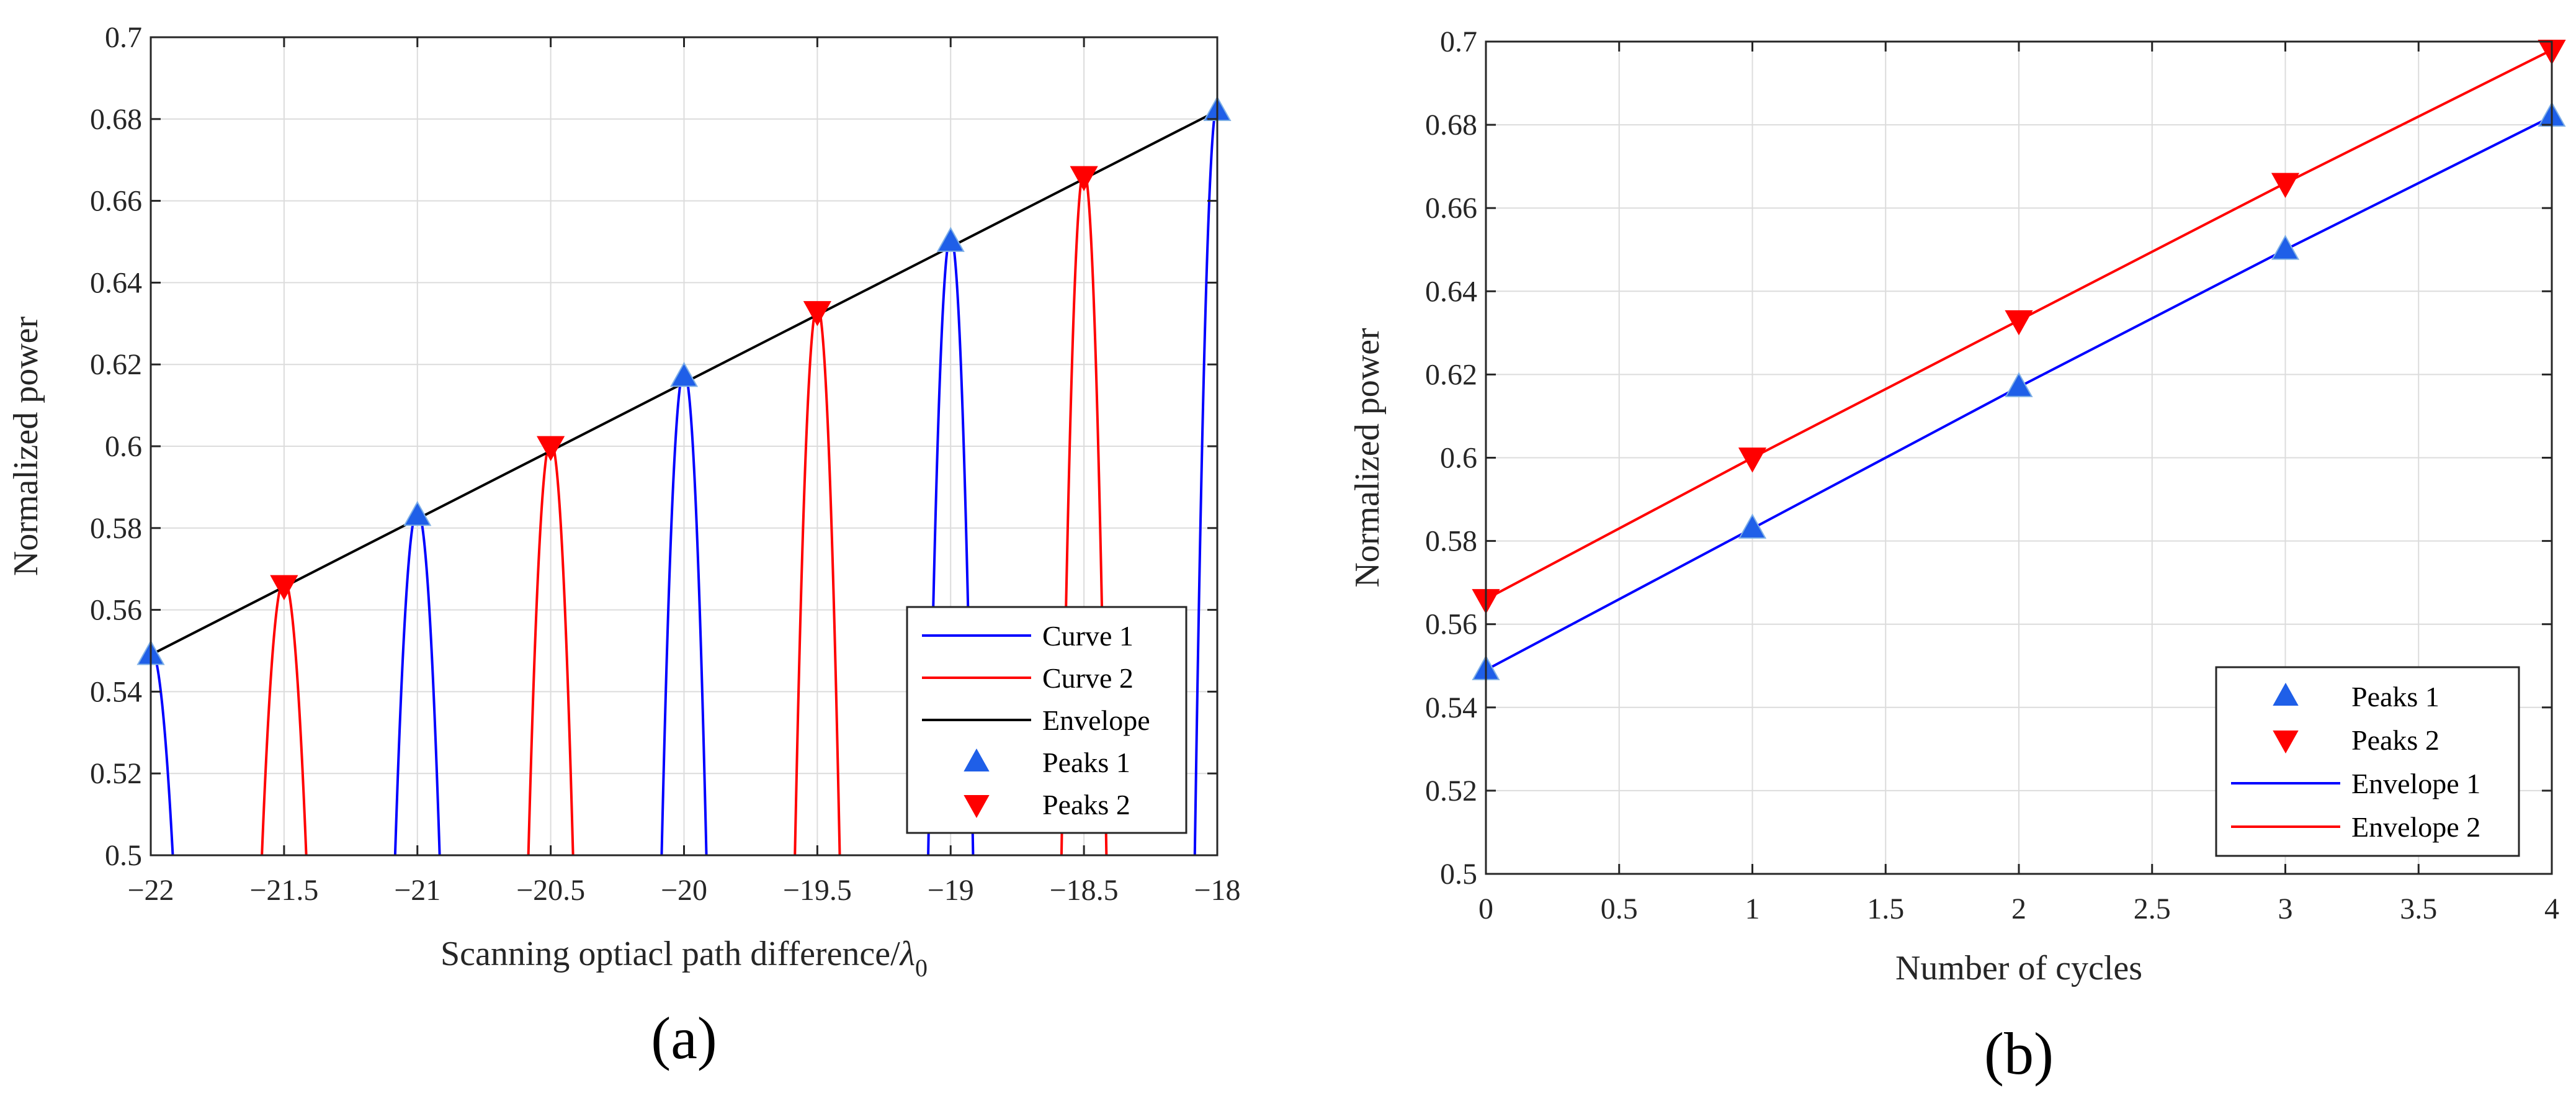  Describe the element at coordinates (1088, 636) in the screenshot. I see `legend-label: Curve 1` at that location.